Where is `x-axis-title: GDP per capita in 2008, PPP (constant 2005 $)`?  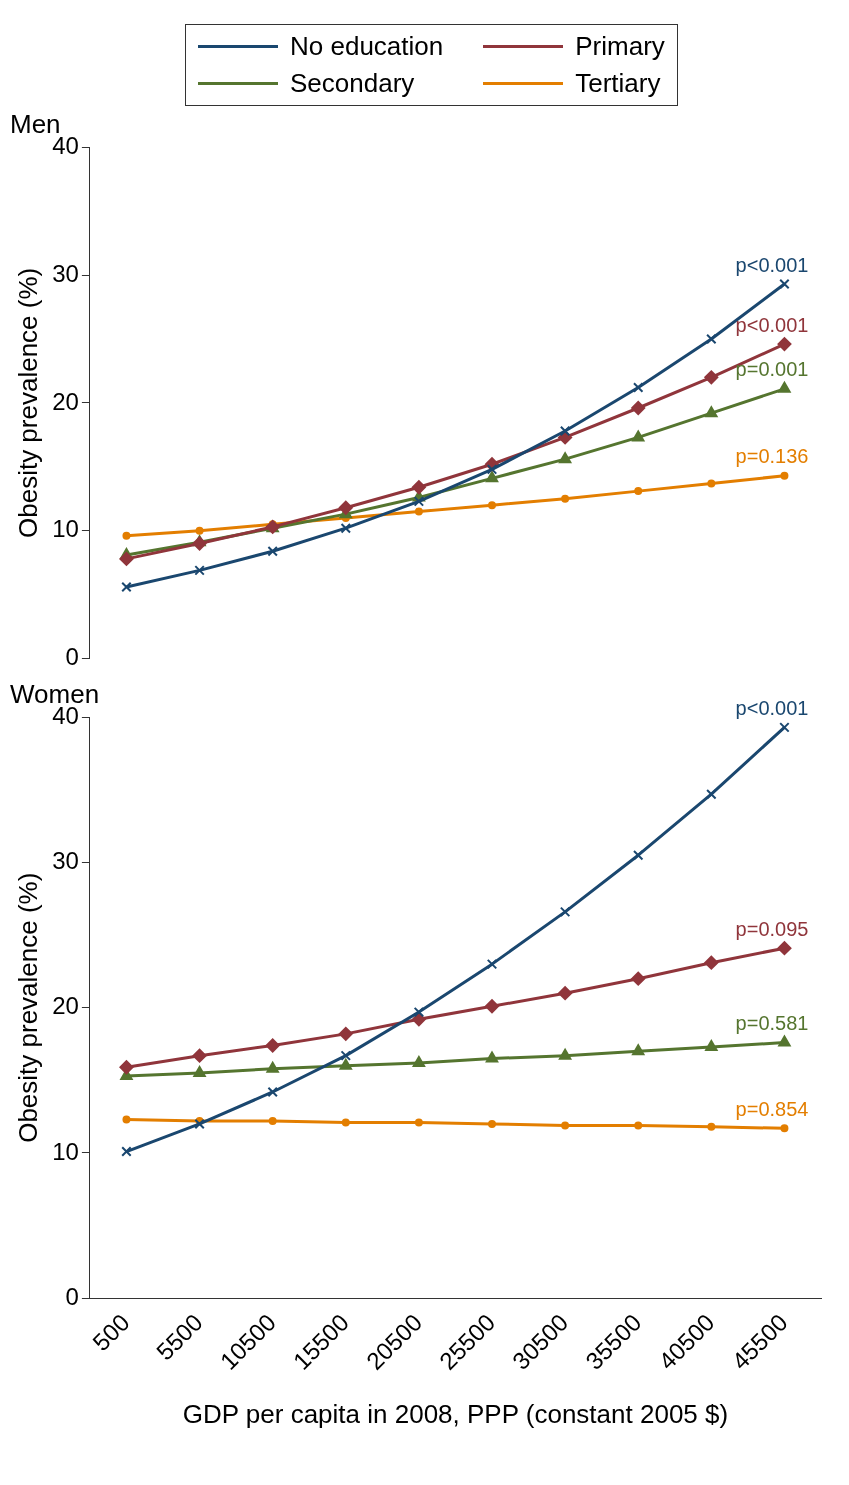
x-axis-title: GDP per capita in 2008, PPP (constant 2005 $) is located at coordinates (455, 1413).